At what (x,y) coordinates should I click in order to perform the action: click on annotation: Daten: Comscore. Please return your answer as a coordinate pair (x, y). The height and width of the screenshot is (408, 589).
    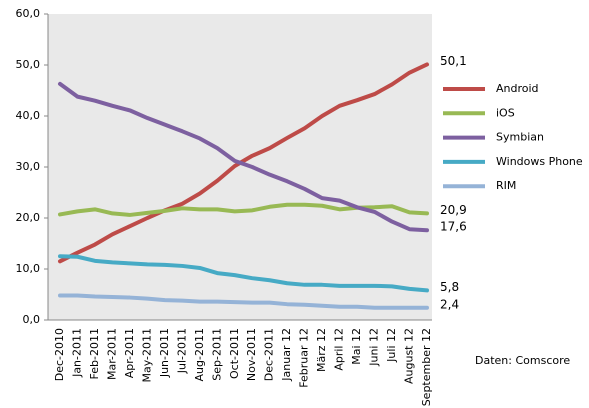
    Looking at the image, I should click on (522, 360).